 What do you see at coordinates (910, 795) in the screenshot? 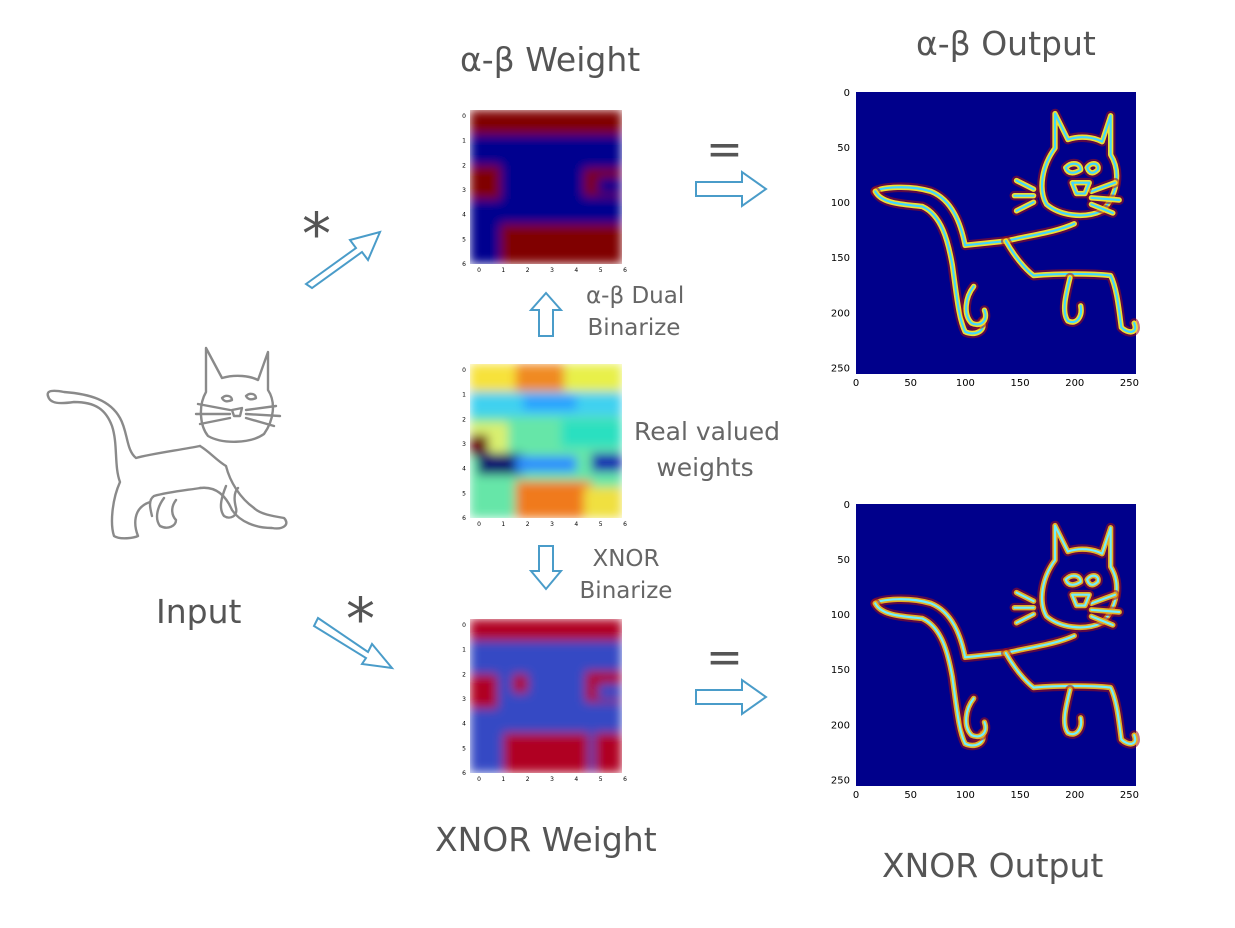
I see `xnor-output-x-tick: 50` at bounding box center [910, 795].